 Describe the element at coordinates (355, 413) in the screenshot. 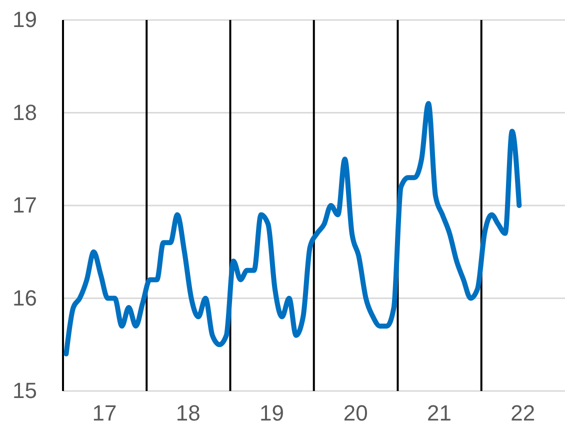

I see `x-tick-label: 20` at that location.